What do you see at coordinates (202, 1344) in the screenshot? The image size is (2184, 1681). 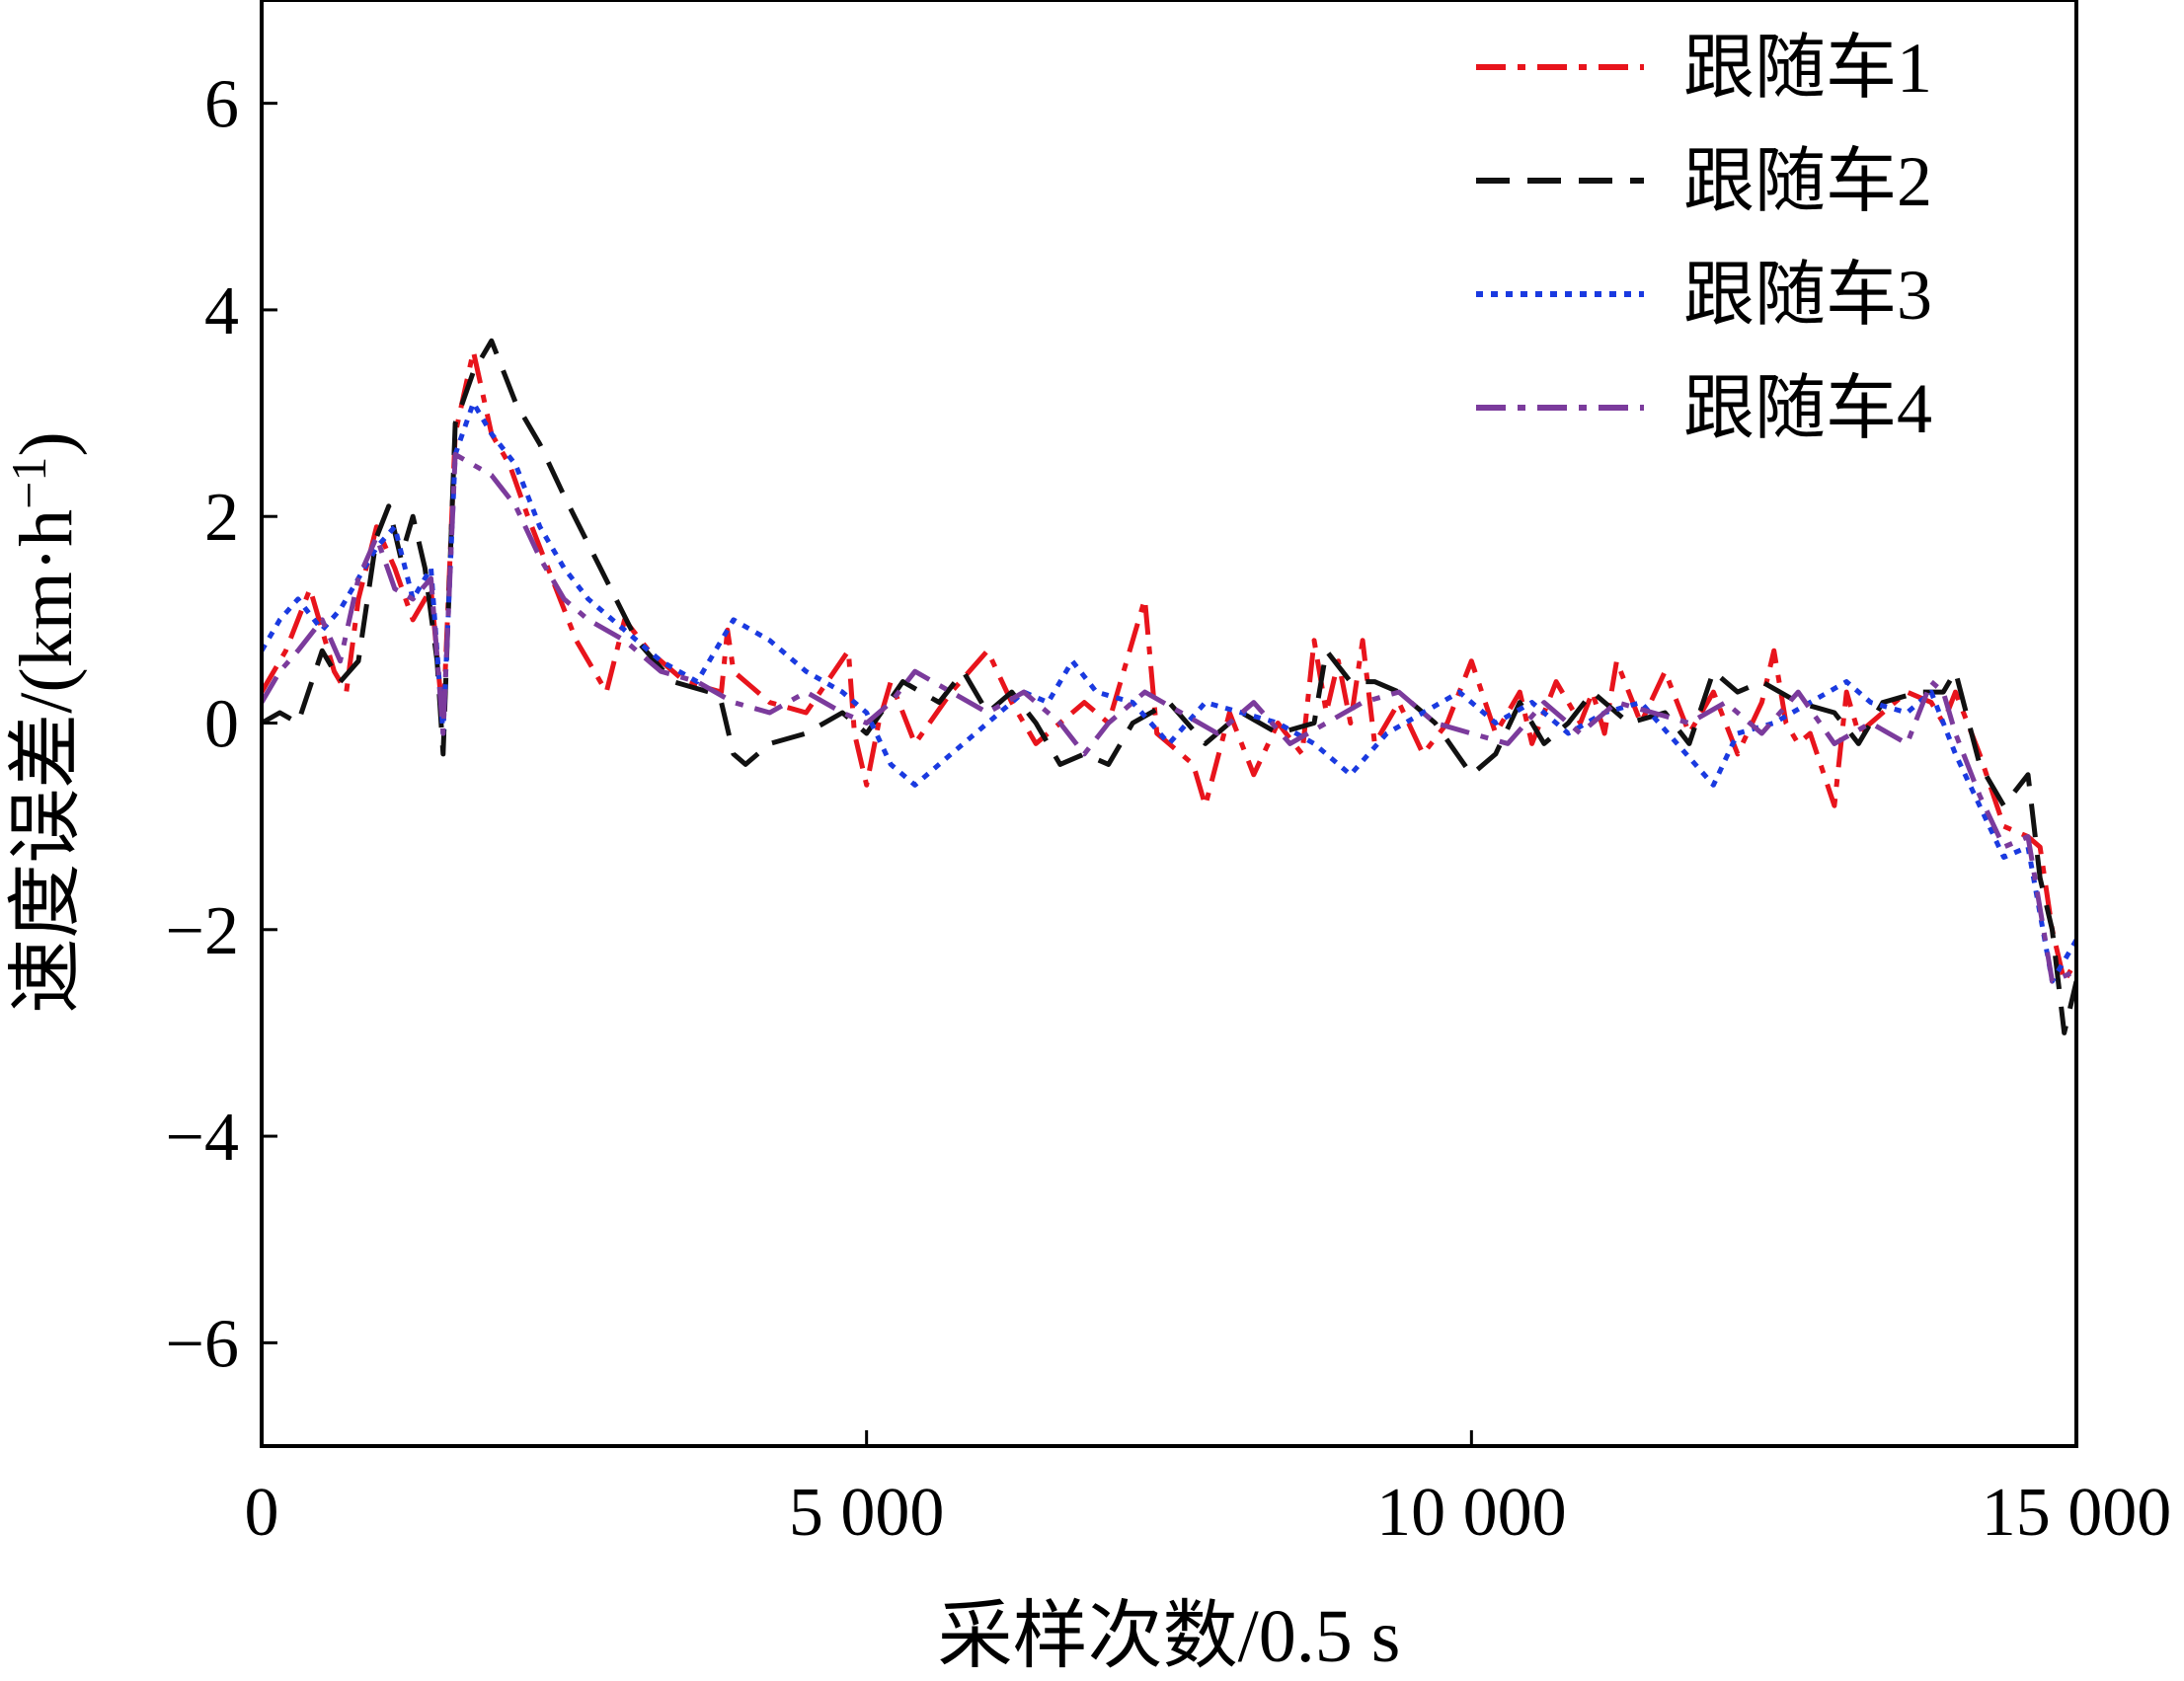 I see `y-tick-label-0: −6` at bounding box center [202, 1344].